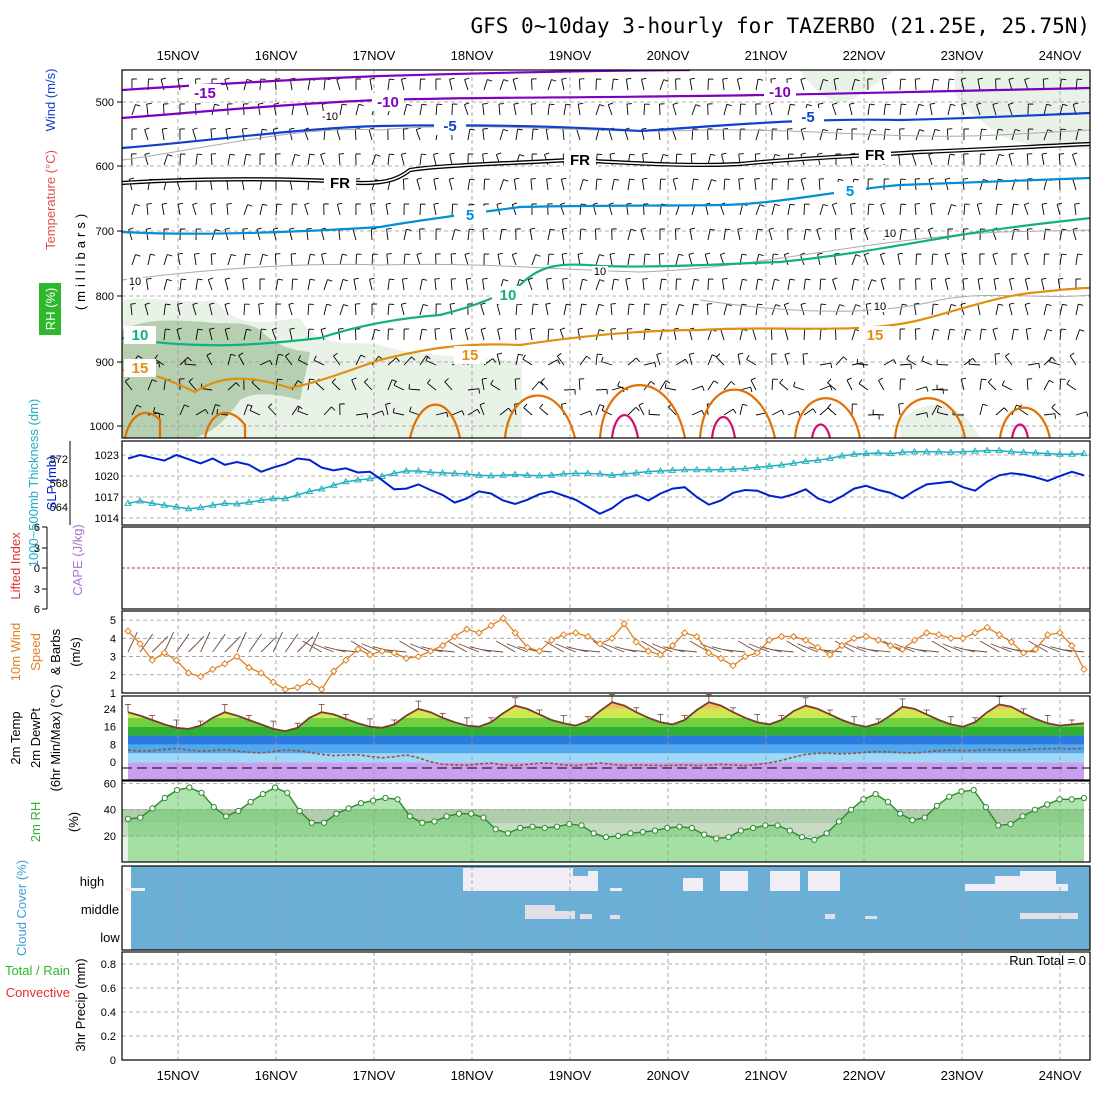  What do you see at coordinates (1047, 960) in the screenshot?
I see `run-total-label: Run Total = 0` at bounding box center [1047, 960].